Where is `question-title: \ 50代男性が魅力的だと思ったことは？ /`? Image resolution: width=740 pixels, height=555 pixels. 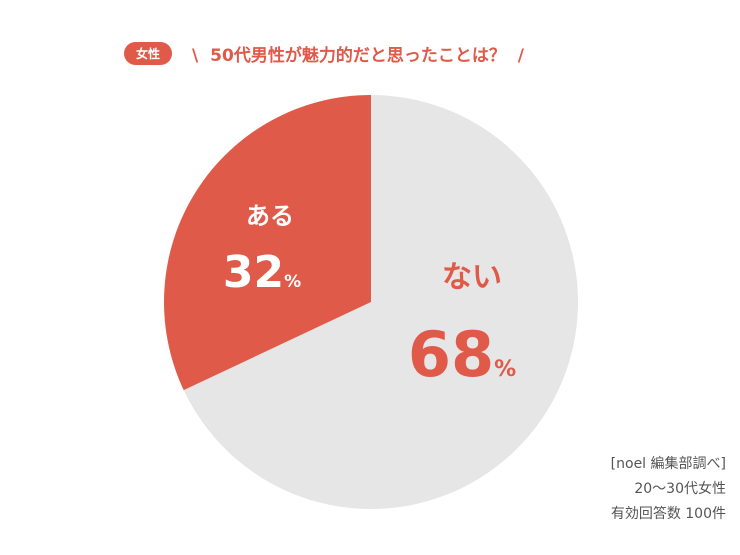
question-title: \ 50代男性が魅力的だと思ったことは？ / is located at coordinates (358, 53).